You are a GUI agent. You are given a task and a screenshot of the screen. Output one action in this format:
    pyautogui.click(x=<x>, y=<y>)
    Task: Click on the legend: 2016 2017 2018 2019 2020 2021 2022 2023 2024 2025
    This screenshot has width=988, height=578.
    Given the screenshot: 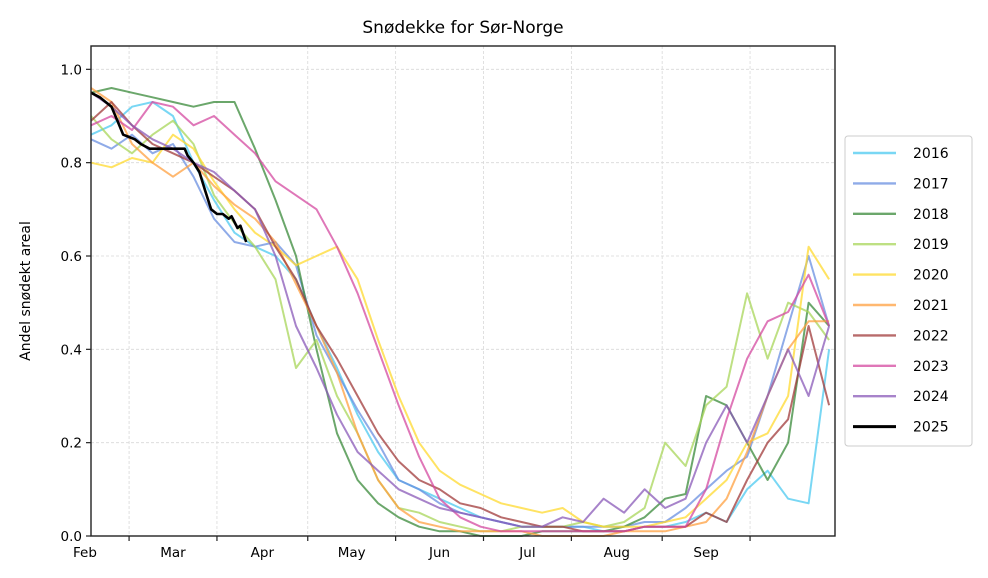 What is the action you would take?
    pyautogui.click(x=908, y=291)
    